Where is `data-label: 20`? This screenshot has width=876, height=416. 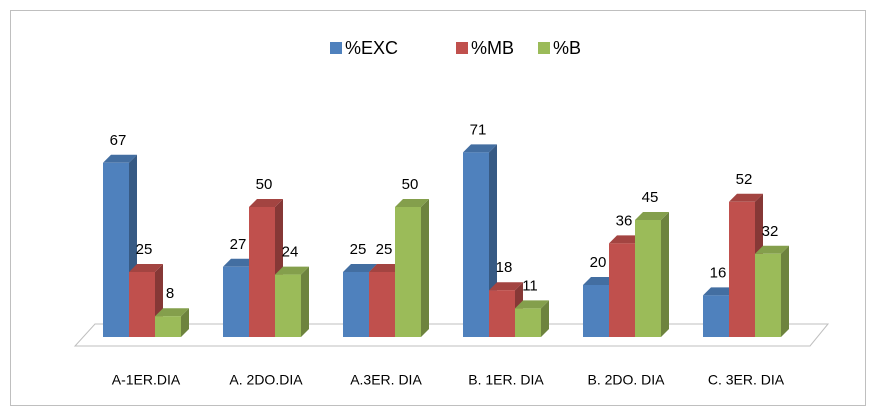
data-label: 20 is located at coordinates (598, 262).